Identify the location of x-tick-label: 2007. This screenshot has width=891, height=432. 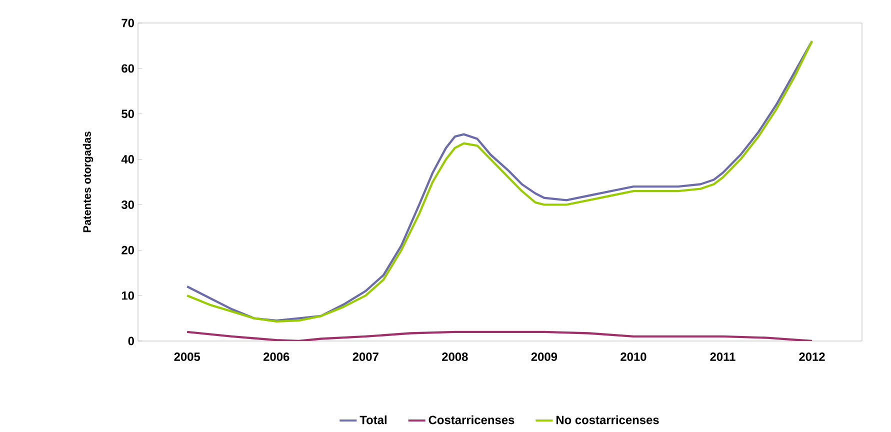
(365, 356).